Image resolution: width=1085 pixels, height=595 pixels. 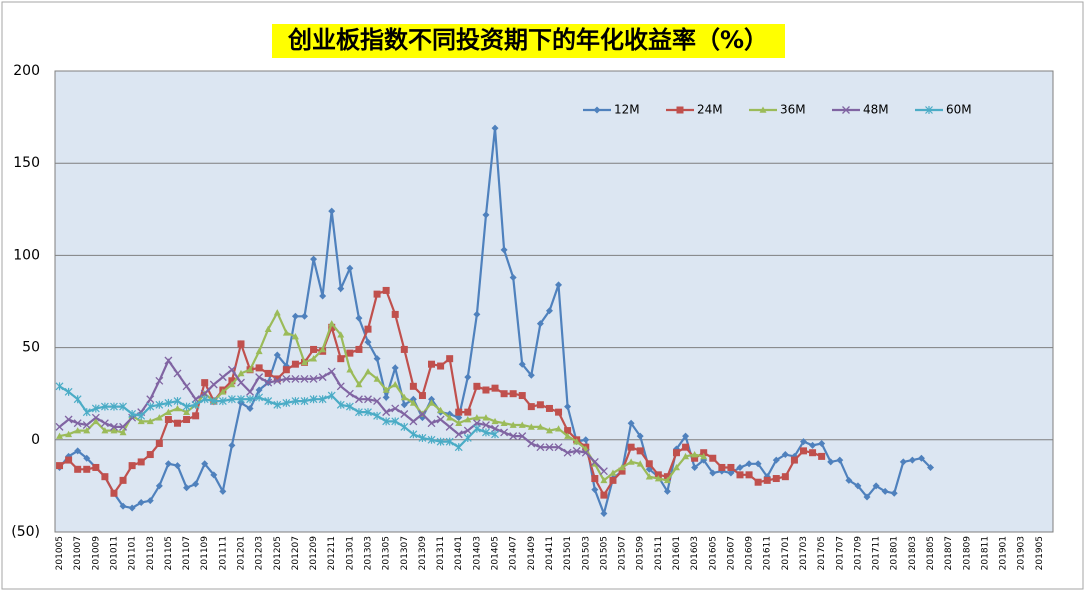 What do you see at coordinates (31, 348) in the screenshot?
I see `y-tick-label: 50` at bounding box center [31, 348].